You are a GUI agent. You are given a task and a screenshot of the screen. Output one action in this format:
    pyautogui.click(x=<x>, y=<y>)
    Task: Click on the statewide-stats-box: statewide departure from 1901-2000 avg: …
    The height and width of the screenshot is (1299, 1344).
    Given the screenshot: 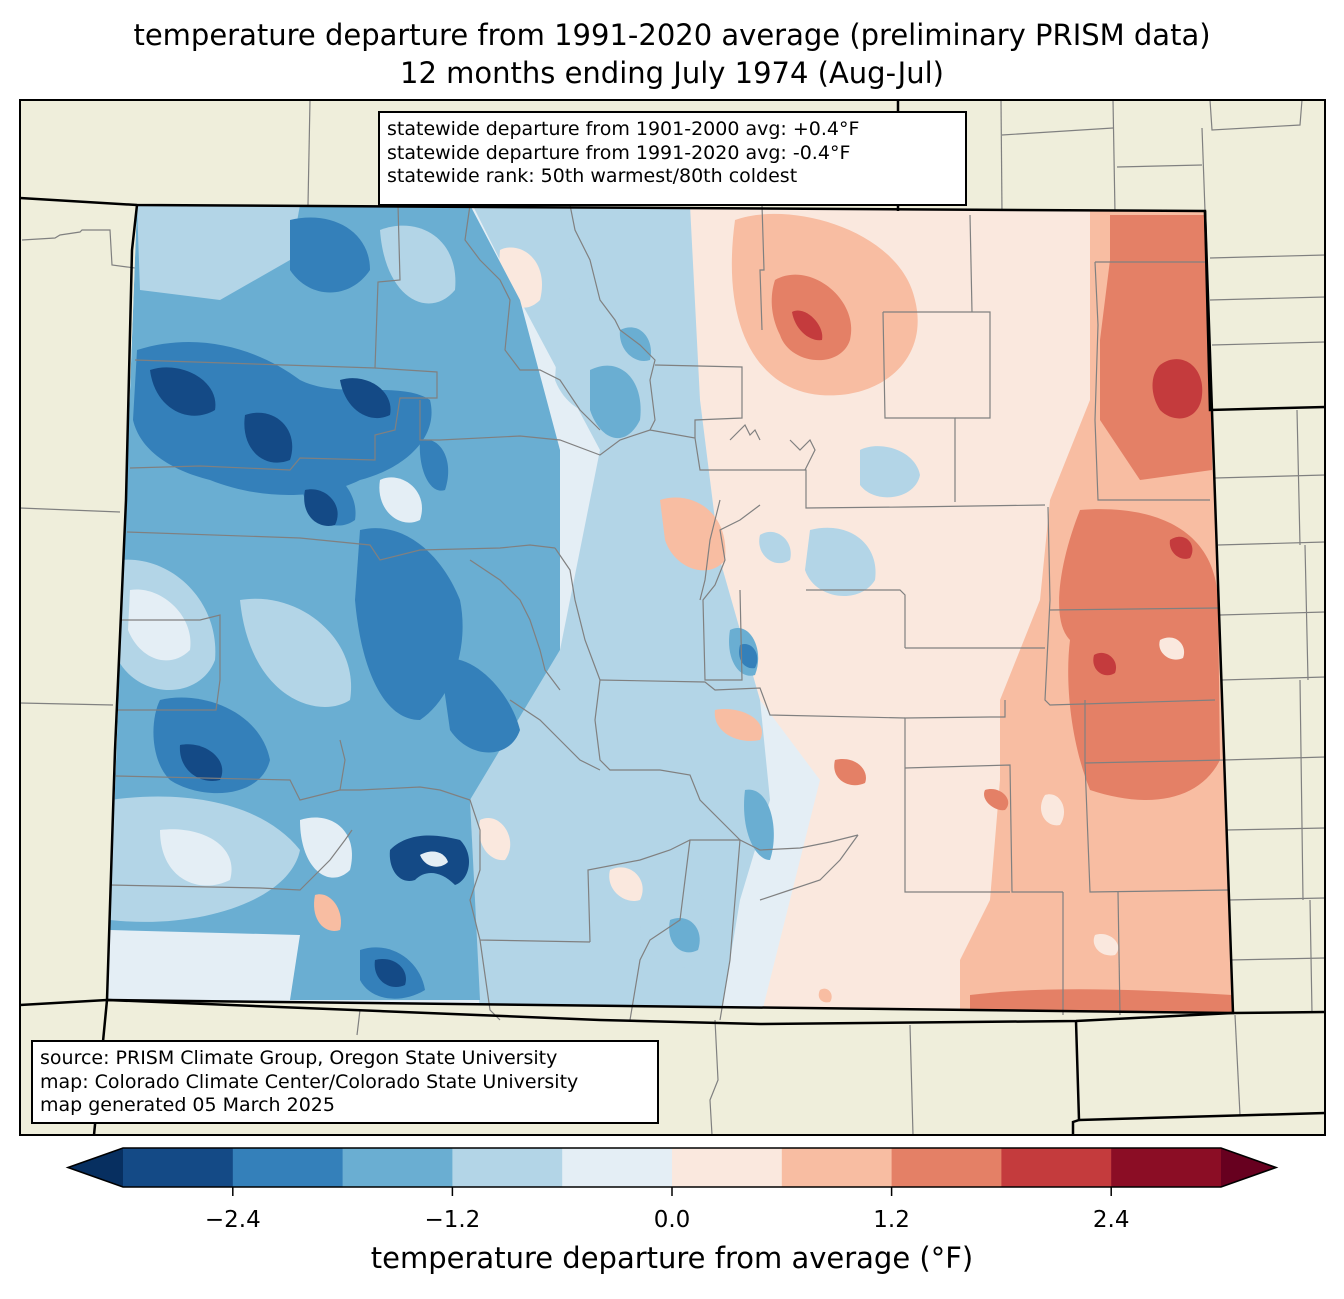 What is the action you would take?
    pyautogui.click(x=672, y=158)
    